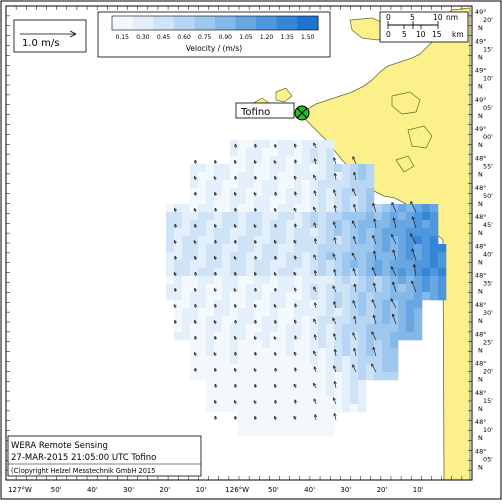  Describe the element at coordinates (201, 490) in the screenshot. I see `lon-label: 10'` at that location.